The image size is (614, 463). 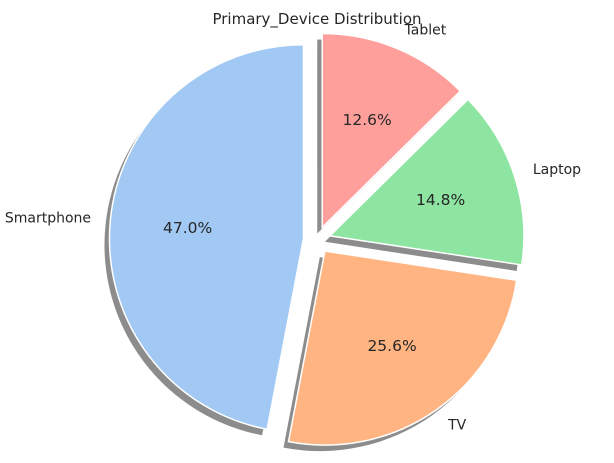 I want to click on category-label-tv: TV, so click(x=457, y=425).